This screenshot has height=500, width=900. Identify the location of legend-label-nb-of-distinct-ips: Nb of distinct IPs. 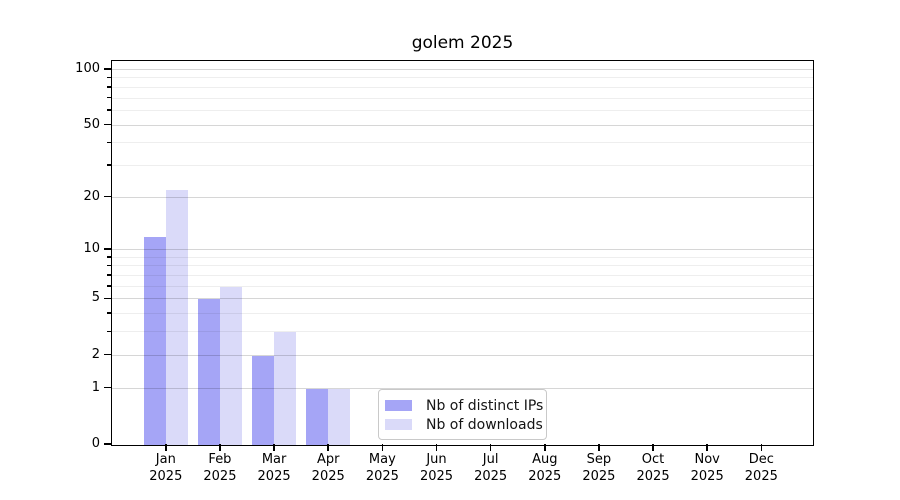
(485, 405).